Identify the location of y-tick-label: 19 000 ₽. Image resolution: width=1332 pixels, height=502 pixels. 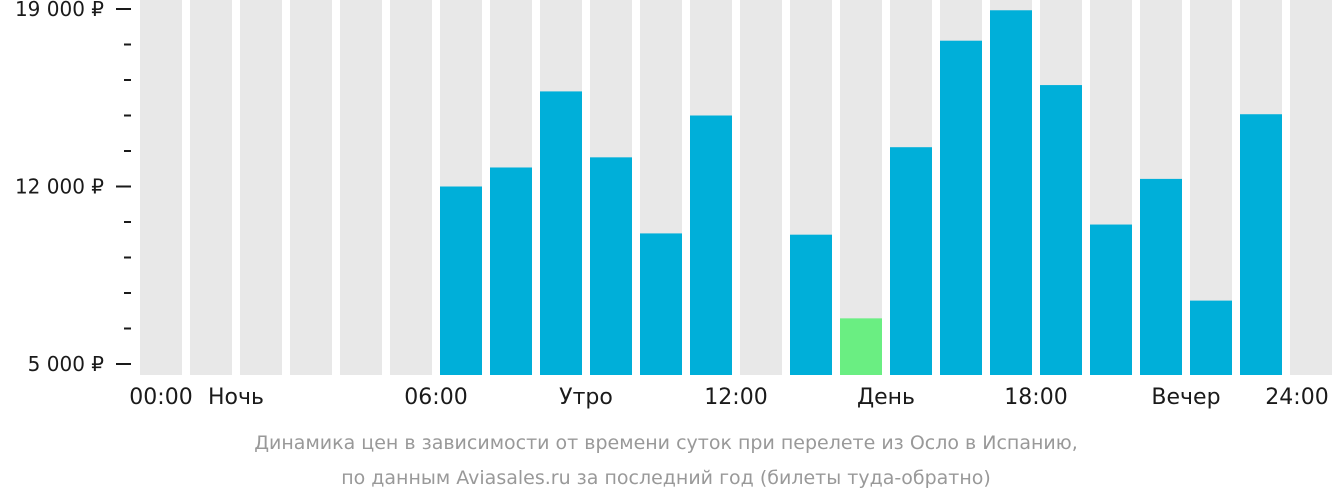
(59, 10).